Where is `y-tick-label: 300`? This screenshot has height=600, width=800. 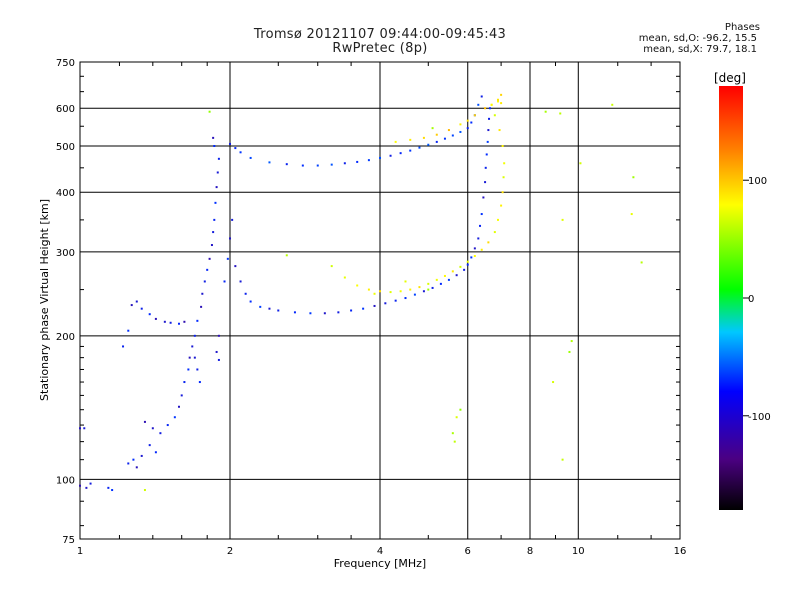 y-tick-label: 300 is located at coordinates (65, 253).